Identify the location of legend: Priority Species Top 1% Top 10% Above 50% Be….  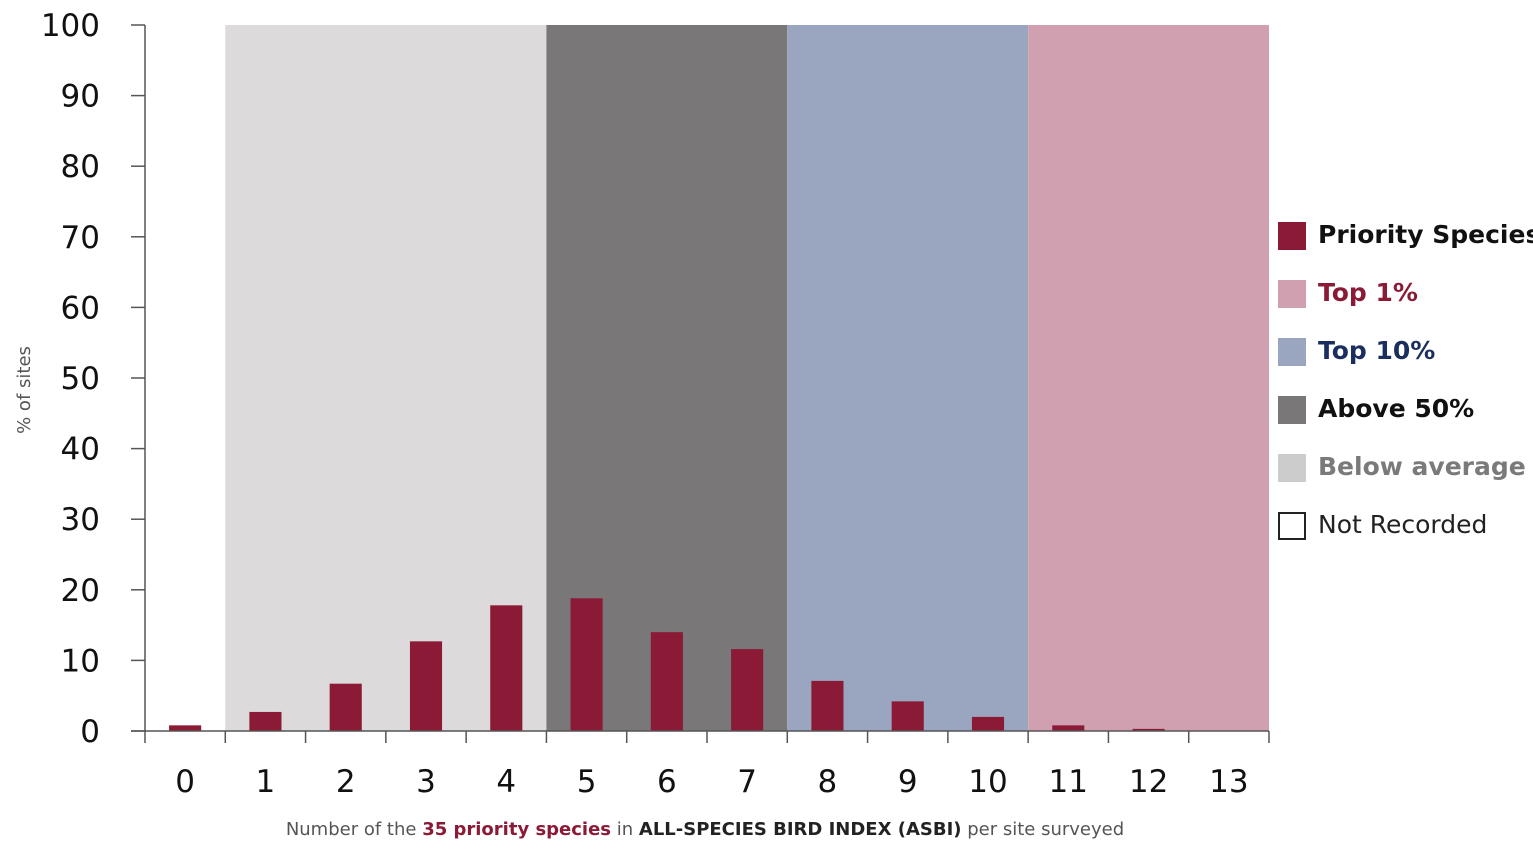
(1405, 392).